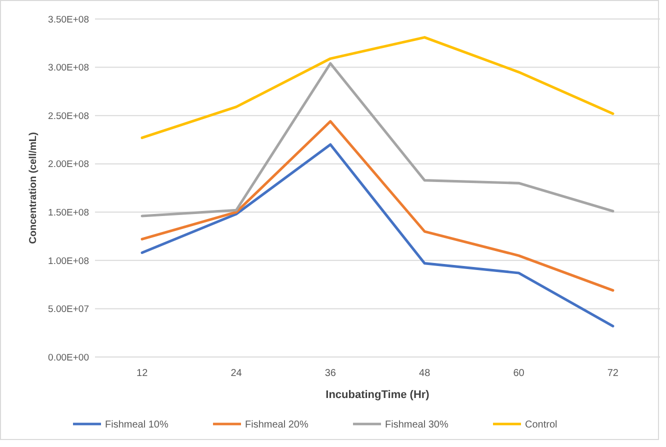  What do you see at coordinates (330, 373) in the screenshot?
I see `x-tick-label: 36` at bounding box center [330, 373].